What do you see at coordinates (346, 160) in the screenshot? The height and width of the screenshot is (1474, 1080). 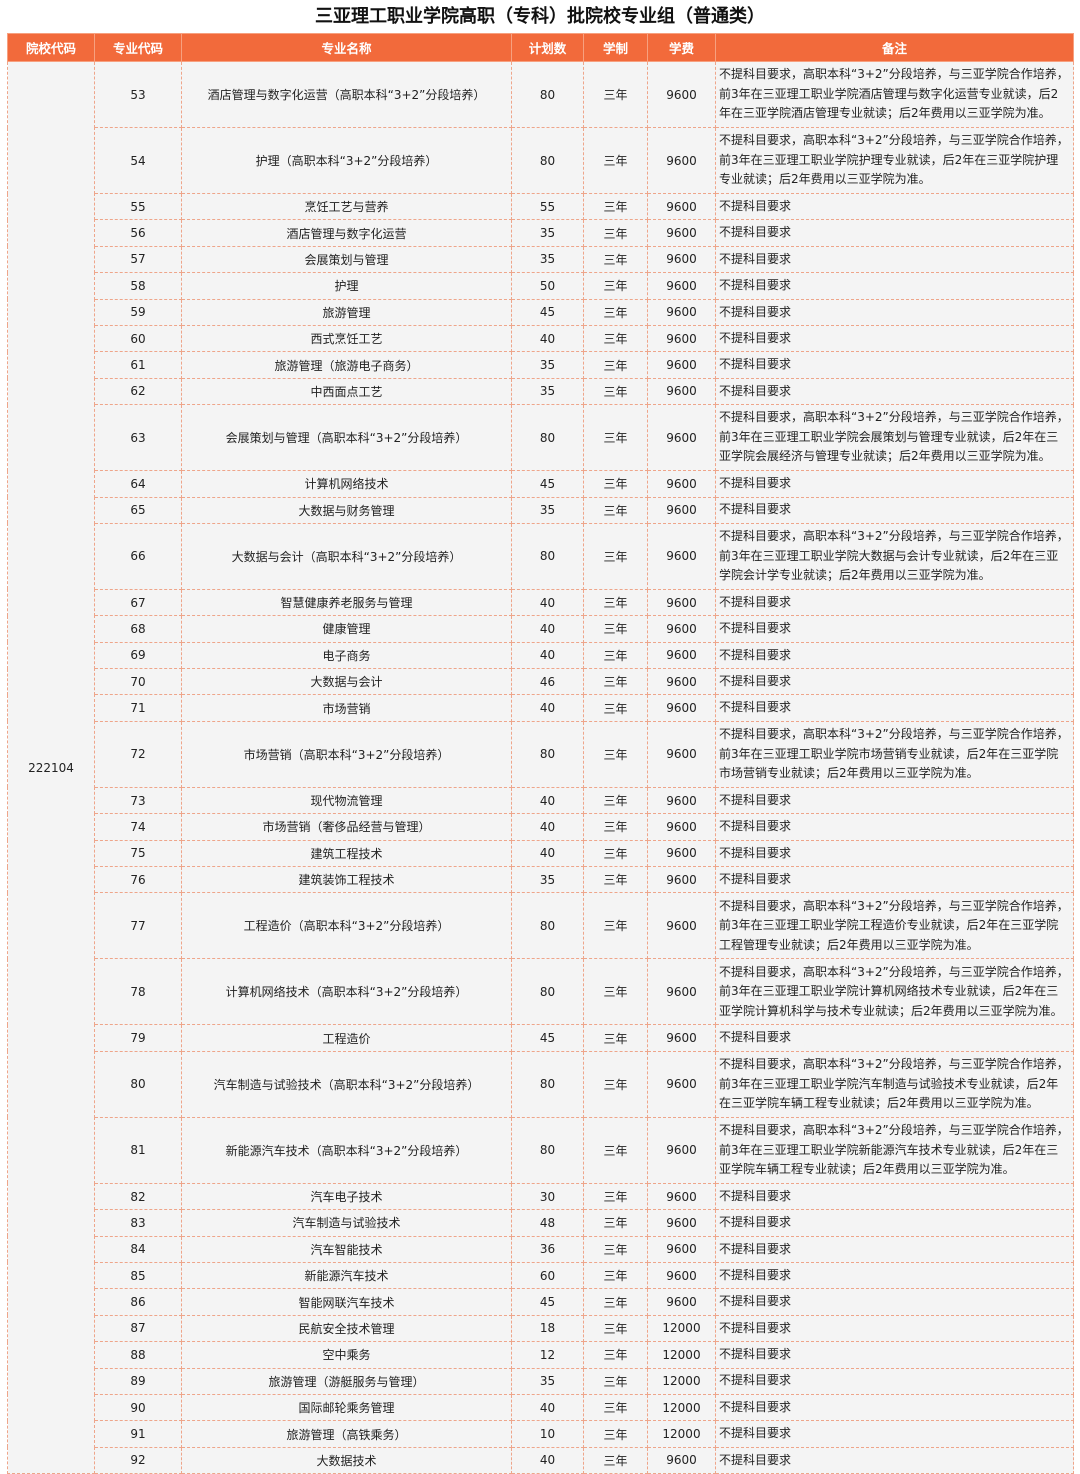 I see `major-name: 护理（高职本科“3+2”分段培养）` at bounding box center [346, 160].